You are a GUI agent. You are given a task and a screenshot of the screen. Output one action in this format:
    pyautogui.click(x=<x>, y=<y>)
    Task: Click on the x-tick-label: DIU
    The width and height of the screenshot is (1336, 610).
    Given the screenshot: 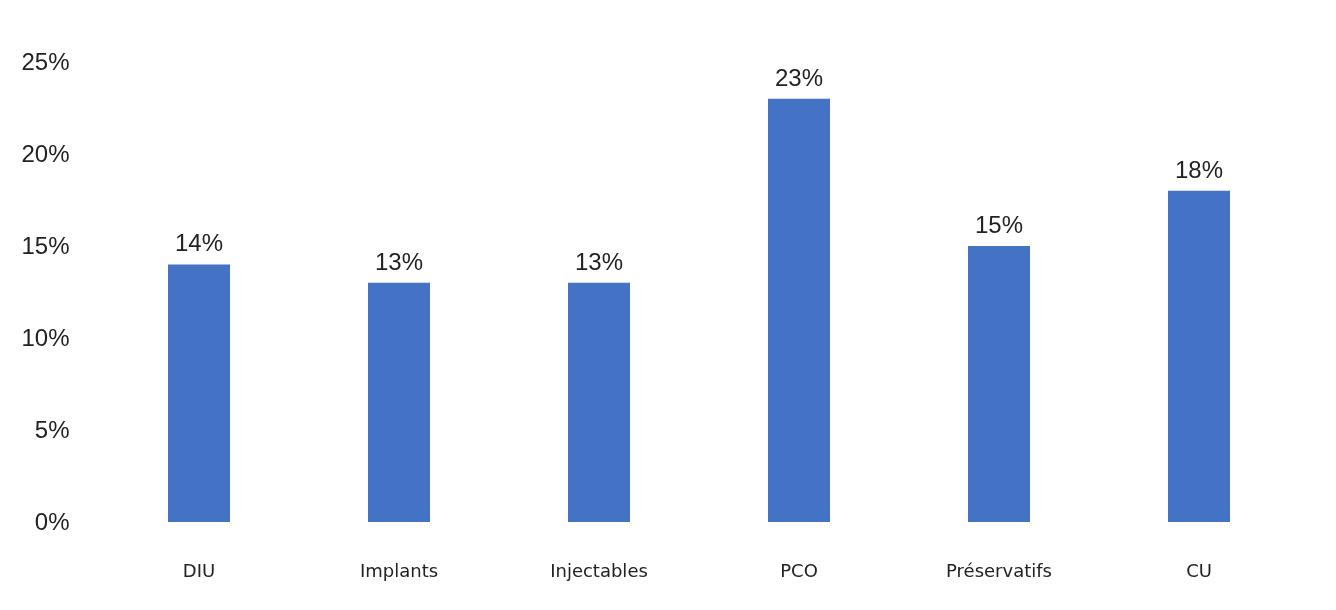 What is the action you would take?
    pyautogui.click(x=199, y=570)
    